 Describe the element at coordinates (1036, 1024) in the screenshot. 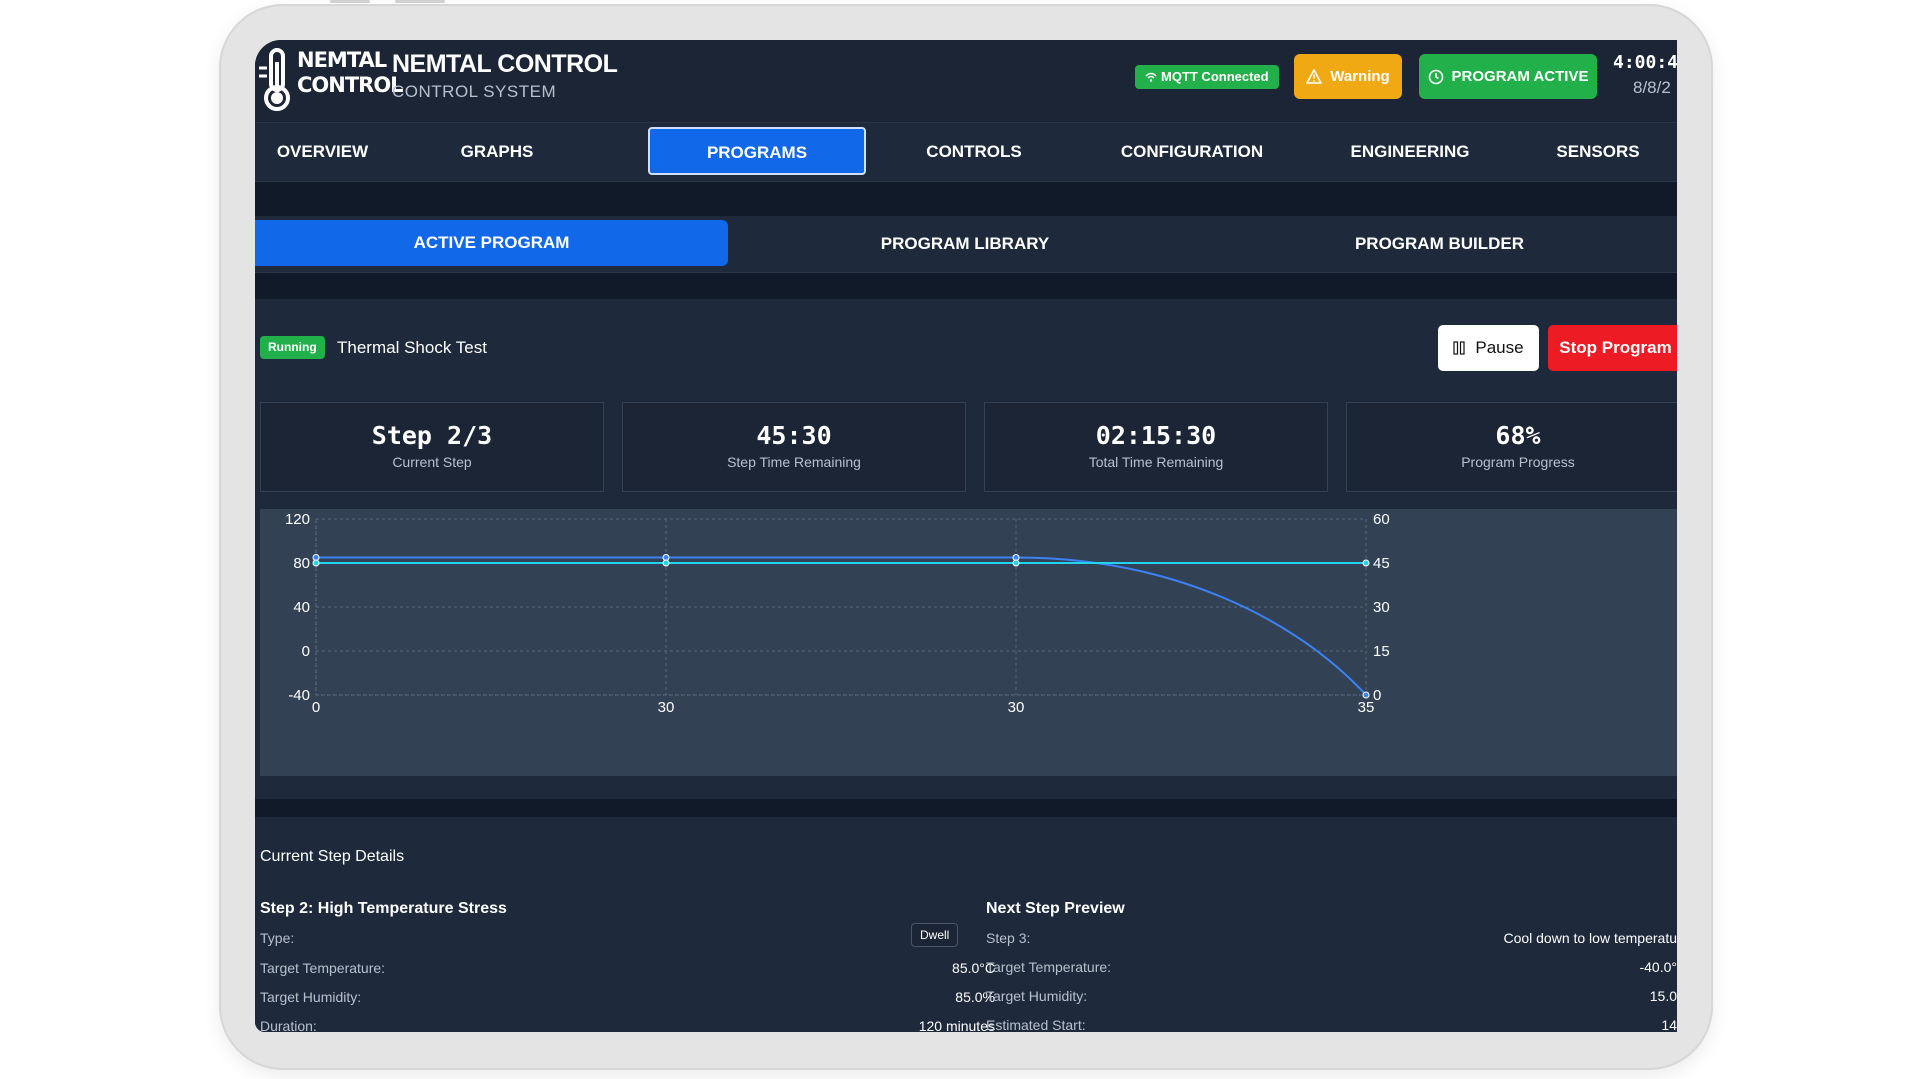

I see `detail-label: Estimated Start:` at that location.